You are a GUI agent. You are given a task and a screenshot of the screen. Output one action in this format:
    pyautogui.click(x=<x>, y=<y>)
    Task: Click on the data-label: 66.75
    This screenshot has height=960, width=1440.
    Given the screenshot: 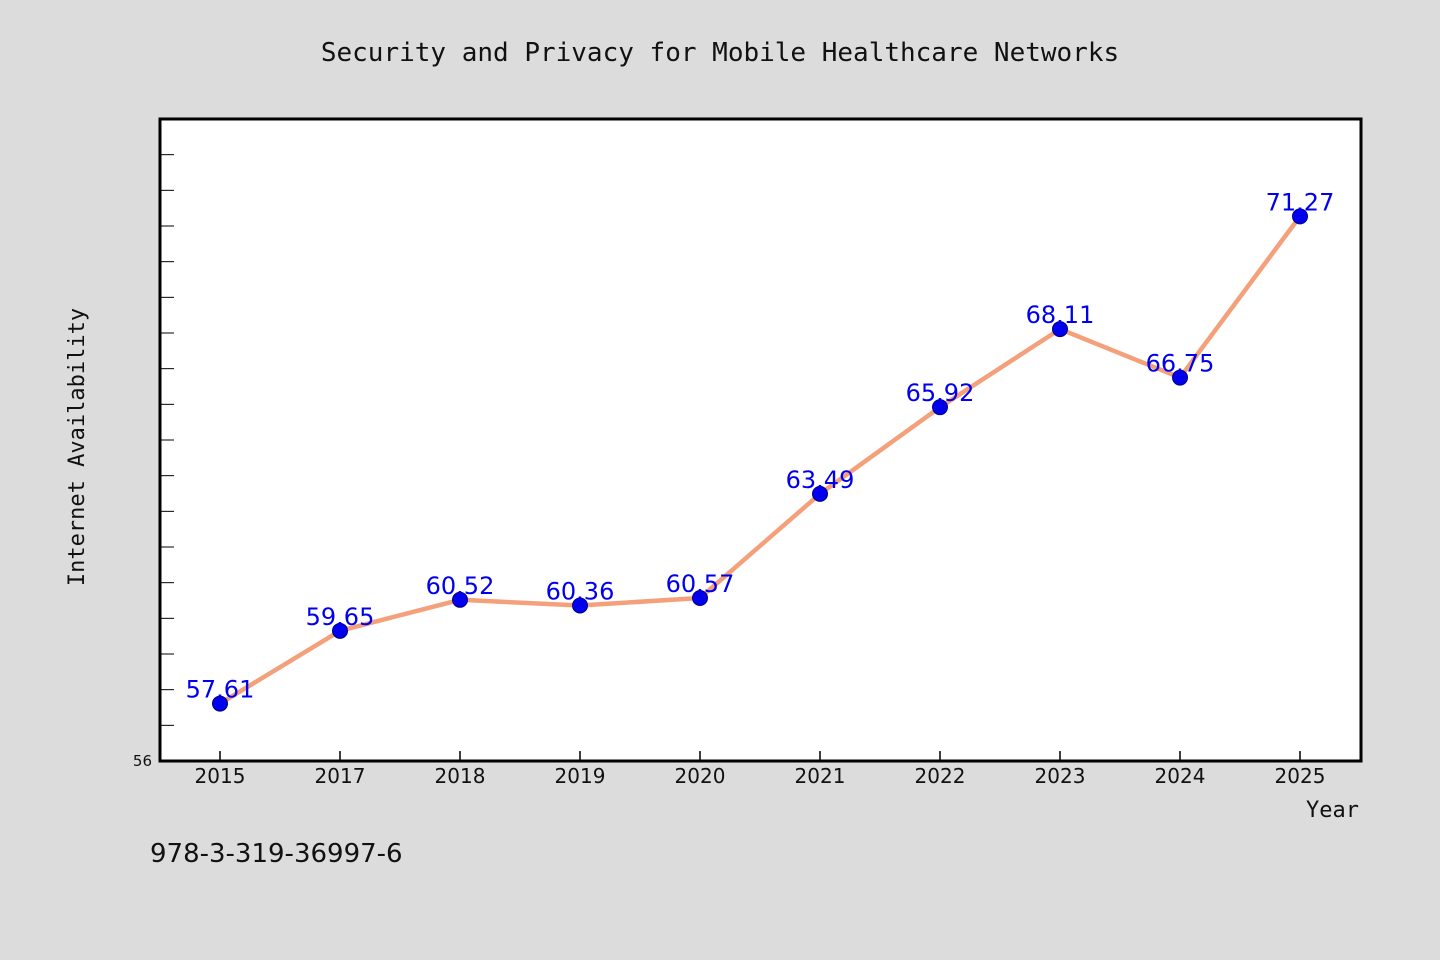 What is the action you would take?
    pyautogui.click(x=1180, y=364)
    